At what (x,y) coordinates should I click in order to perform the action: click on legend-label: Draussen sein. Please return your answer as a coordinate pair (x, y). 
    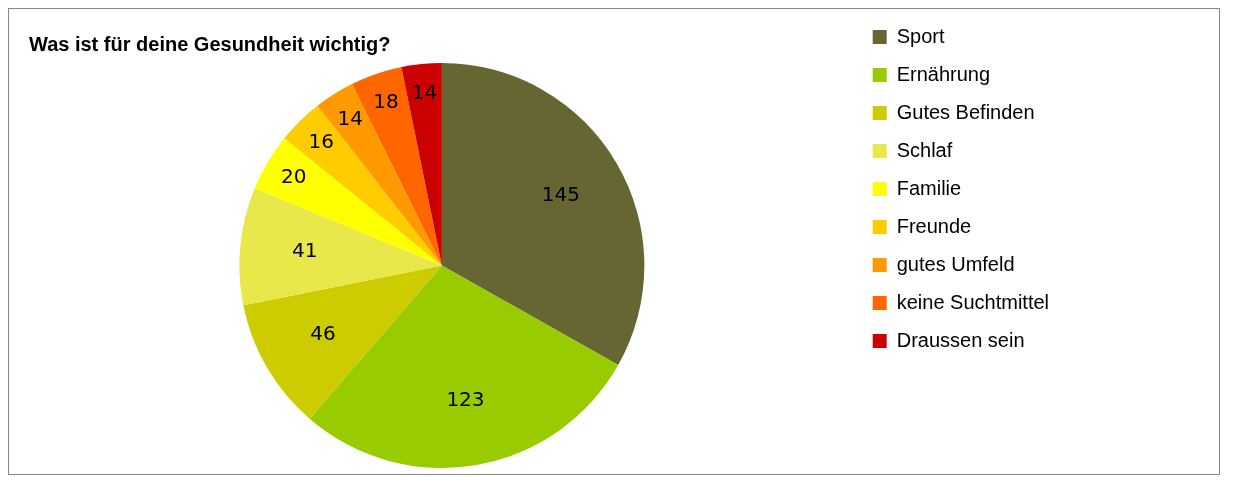
    Looking at the image, I should click on (960, 339).